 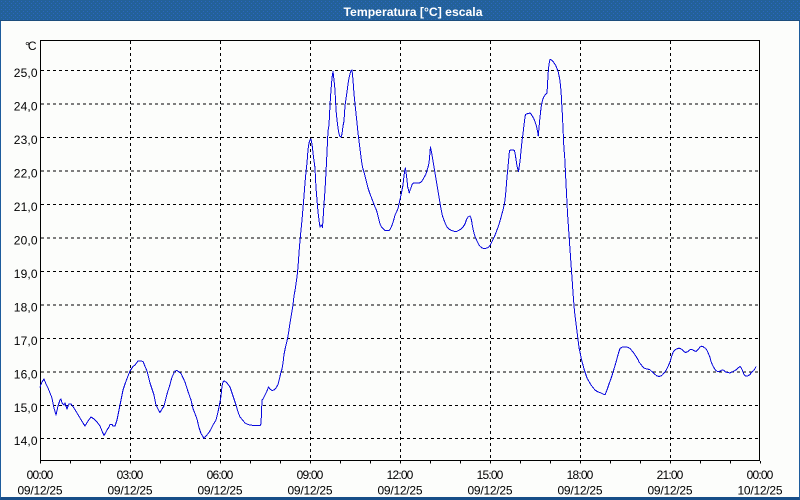 I want to click on svg-text: 18:00, so click(x=580, y=475).